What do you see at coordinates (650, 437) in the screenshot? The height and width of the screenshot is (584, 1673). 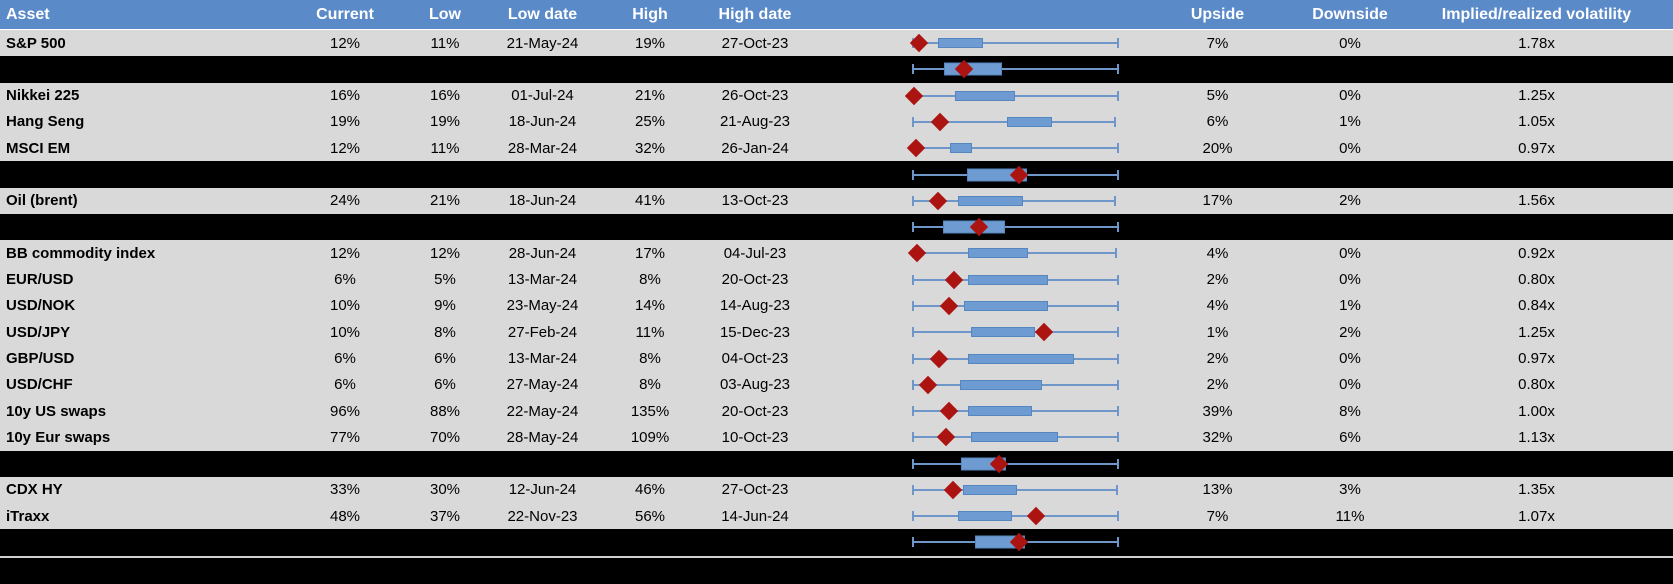 I see `cell-high: 109%` at bounding box center [650, 437].